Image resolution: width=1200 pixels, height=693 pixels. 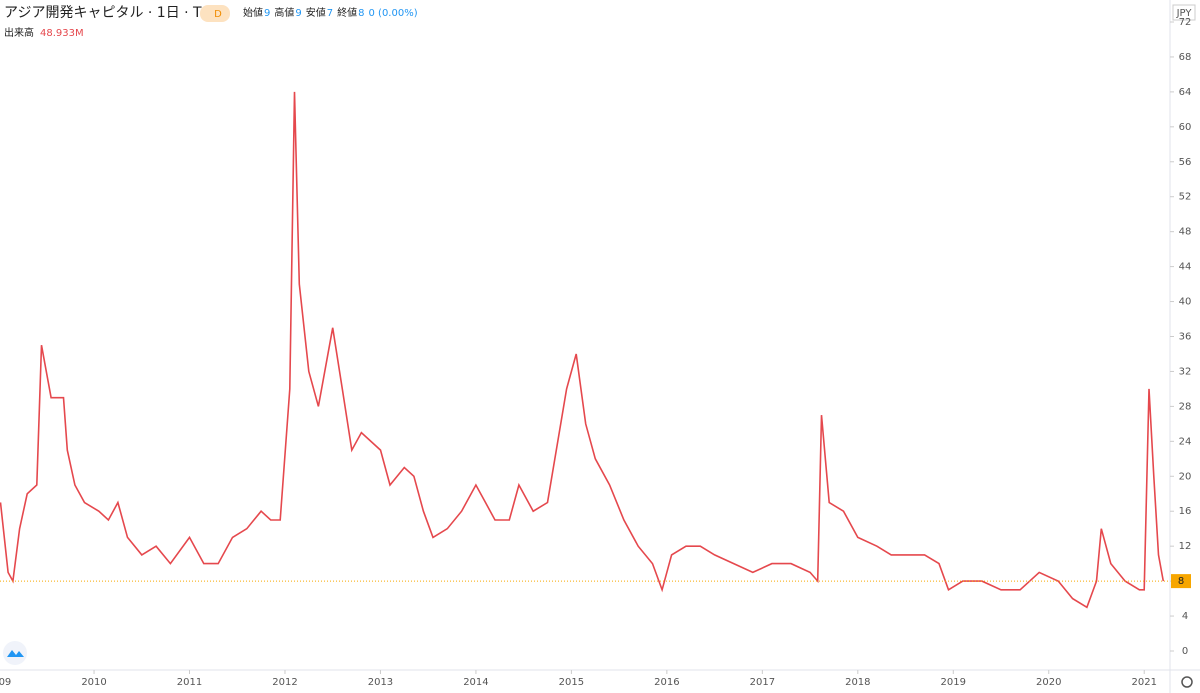 I want to click on interval-pill, so click(x=215, y=13).